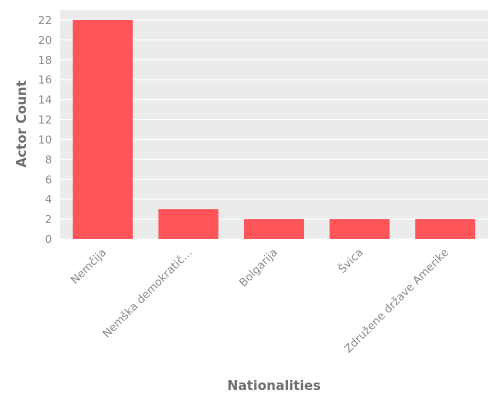  What do you see at coordinates (45, 60) in the screenshot?
I see `y-tick-label: 18` at bounding box center [45, 60].